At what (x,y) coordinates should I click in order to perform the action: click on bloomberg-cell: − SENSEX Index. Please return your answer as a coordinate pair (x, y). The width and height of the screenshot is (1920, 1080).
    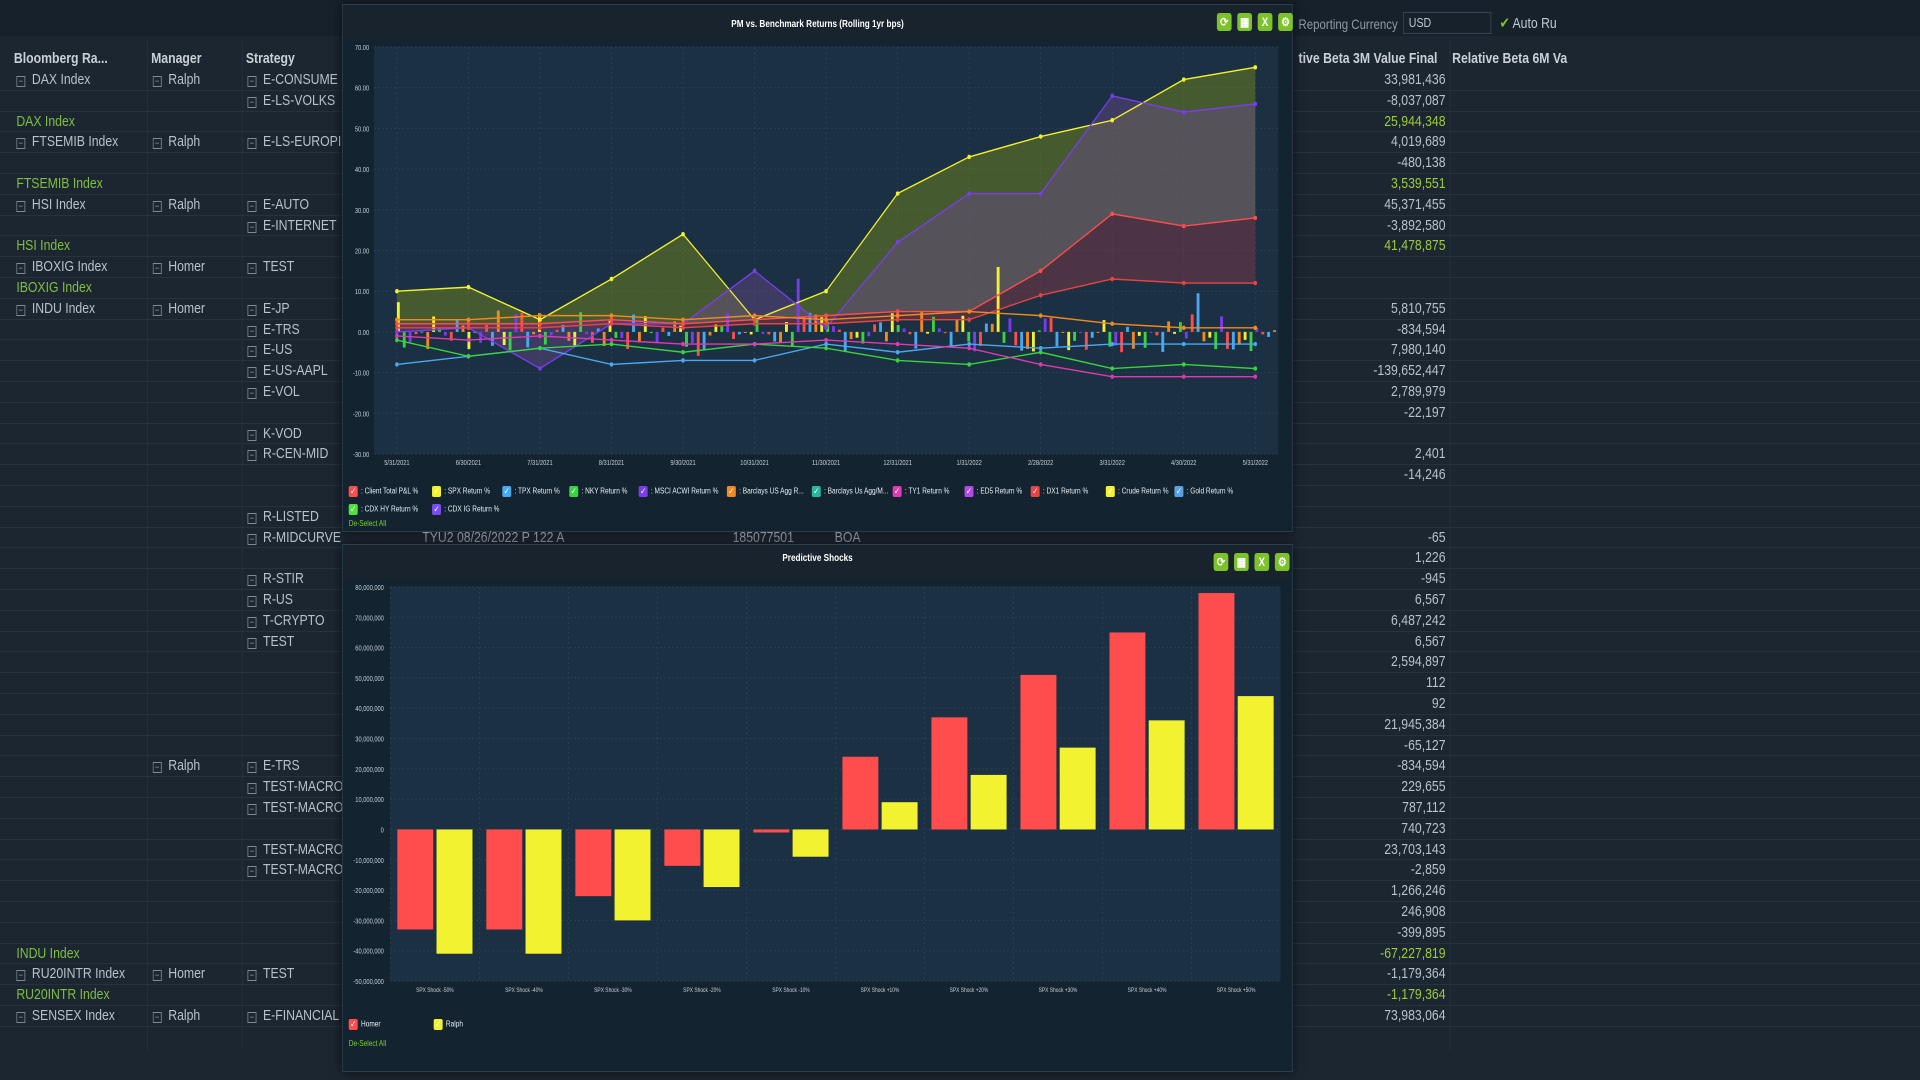
    Looking at the image, I should click on (85, 1015).